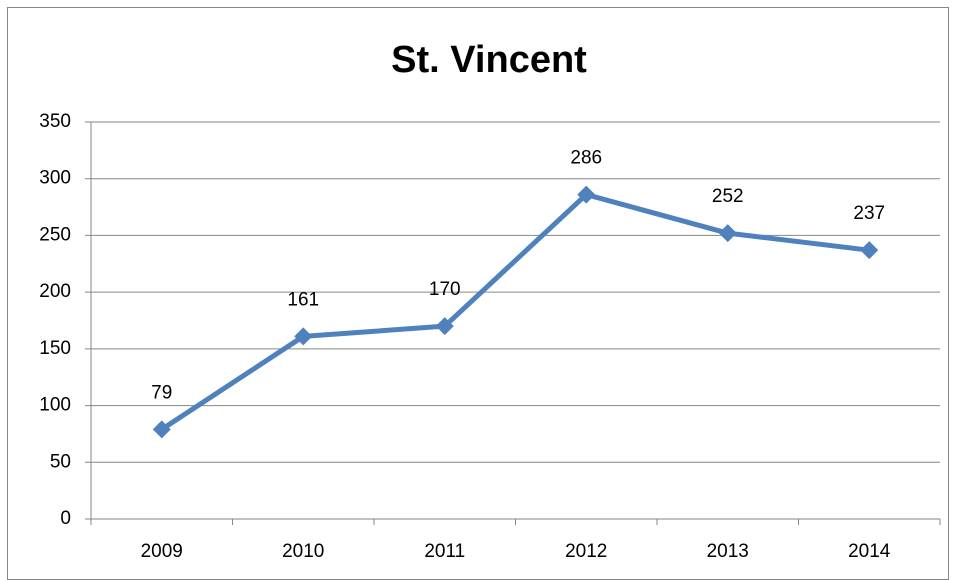 This screenshot has width=956, height=580. Describe the element at coordinates (869, 551) in the screenshot. I see `x-tick-label: 2014` at that location.